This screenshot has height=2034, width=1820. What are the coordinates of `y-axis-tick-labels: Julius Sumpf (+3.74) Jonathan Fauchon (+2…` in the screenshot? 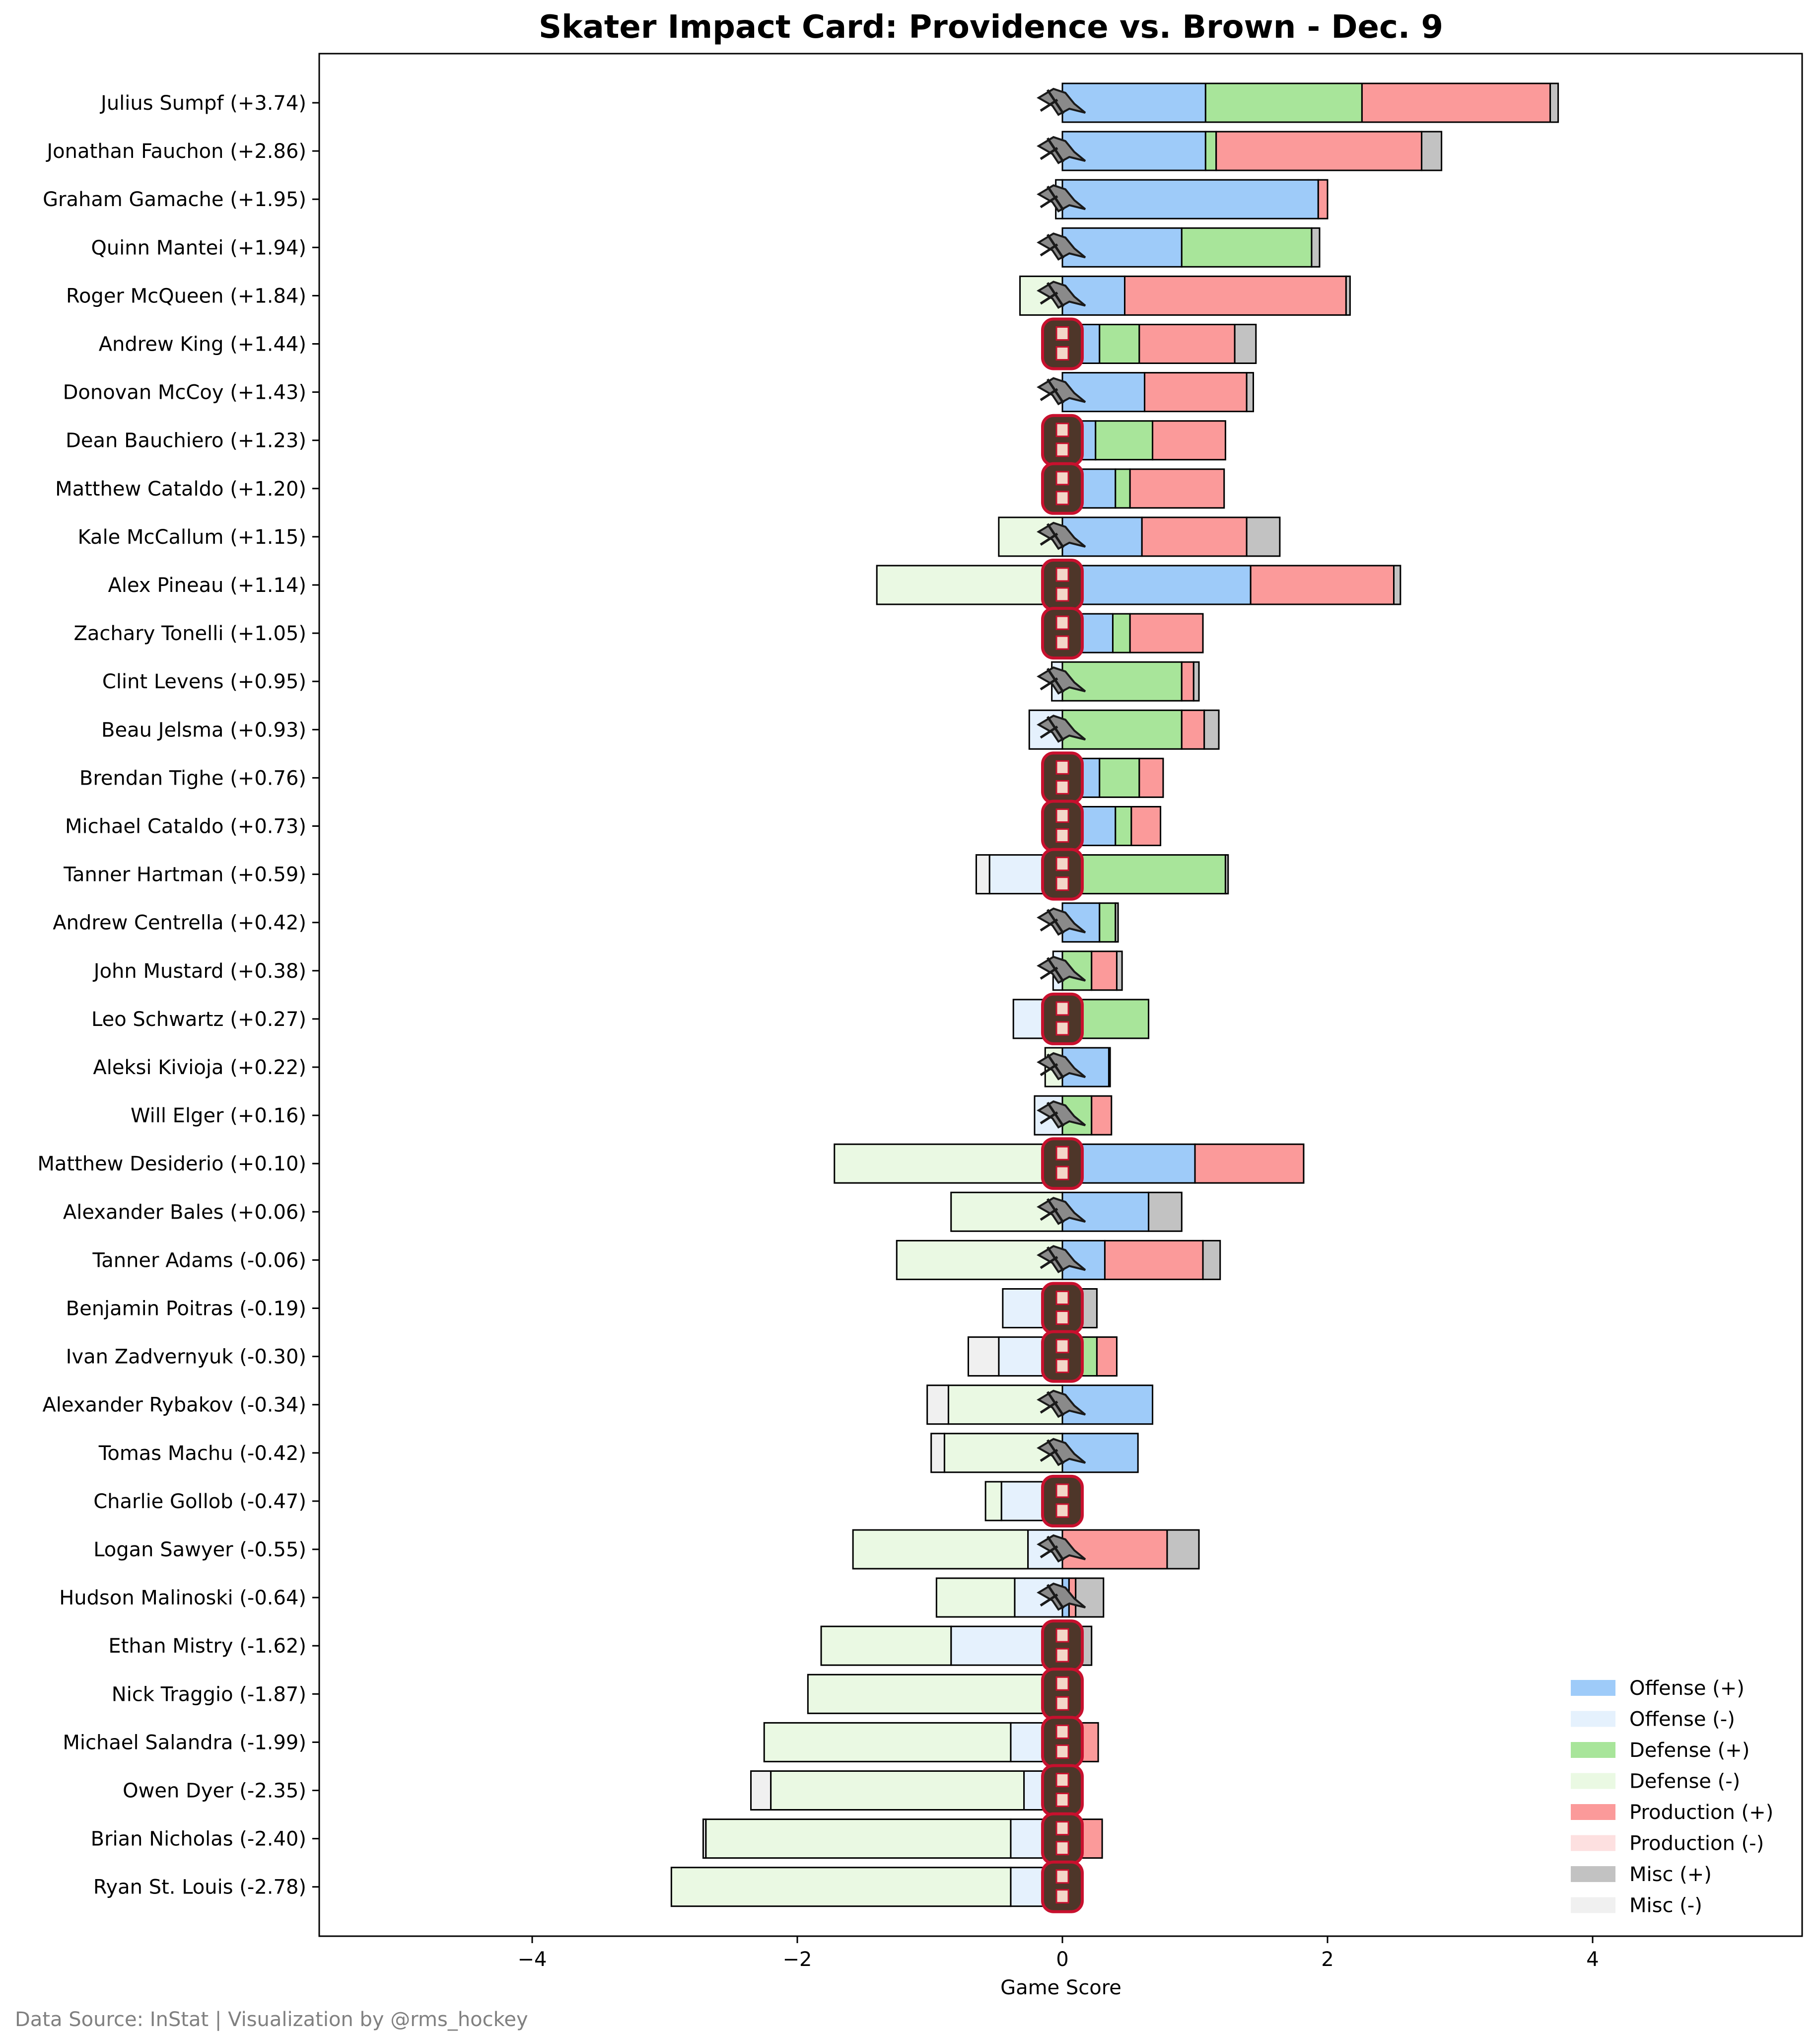 It's located at (178, 995).